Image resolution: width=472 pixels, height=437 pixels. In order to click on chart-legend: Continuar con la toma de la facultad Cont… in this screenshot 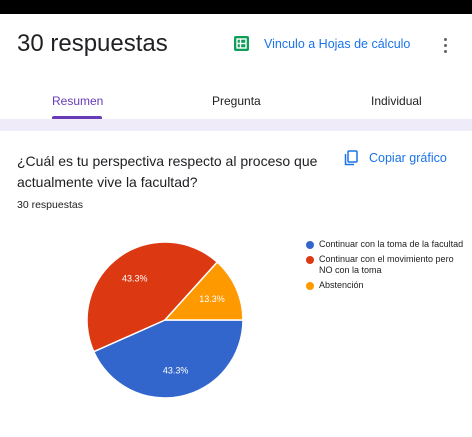, I will do `click(386, 267)`.